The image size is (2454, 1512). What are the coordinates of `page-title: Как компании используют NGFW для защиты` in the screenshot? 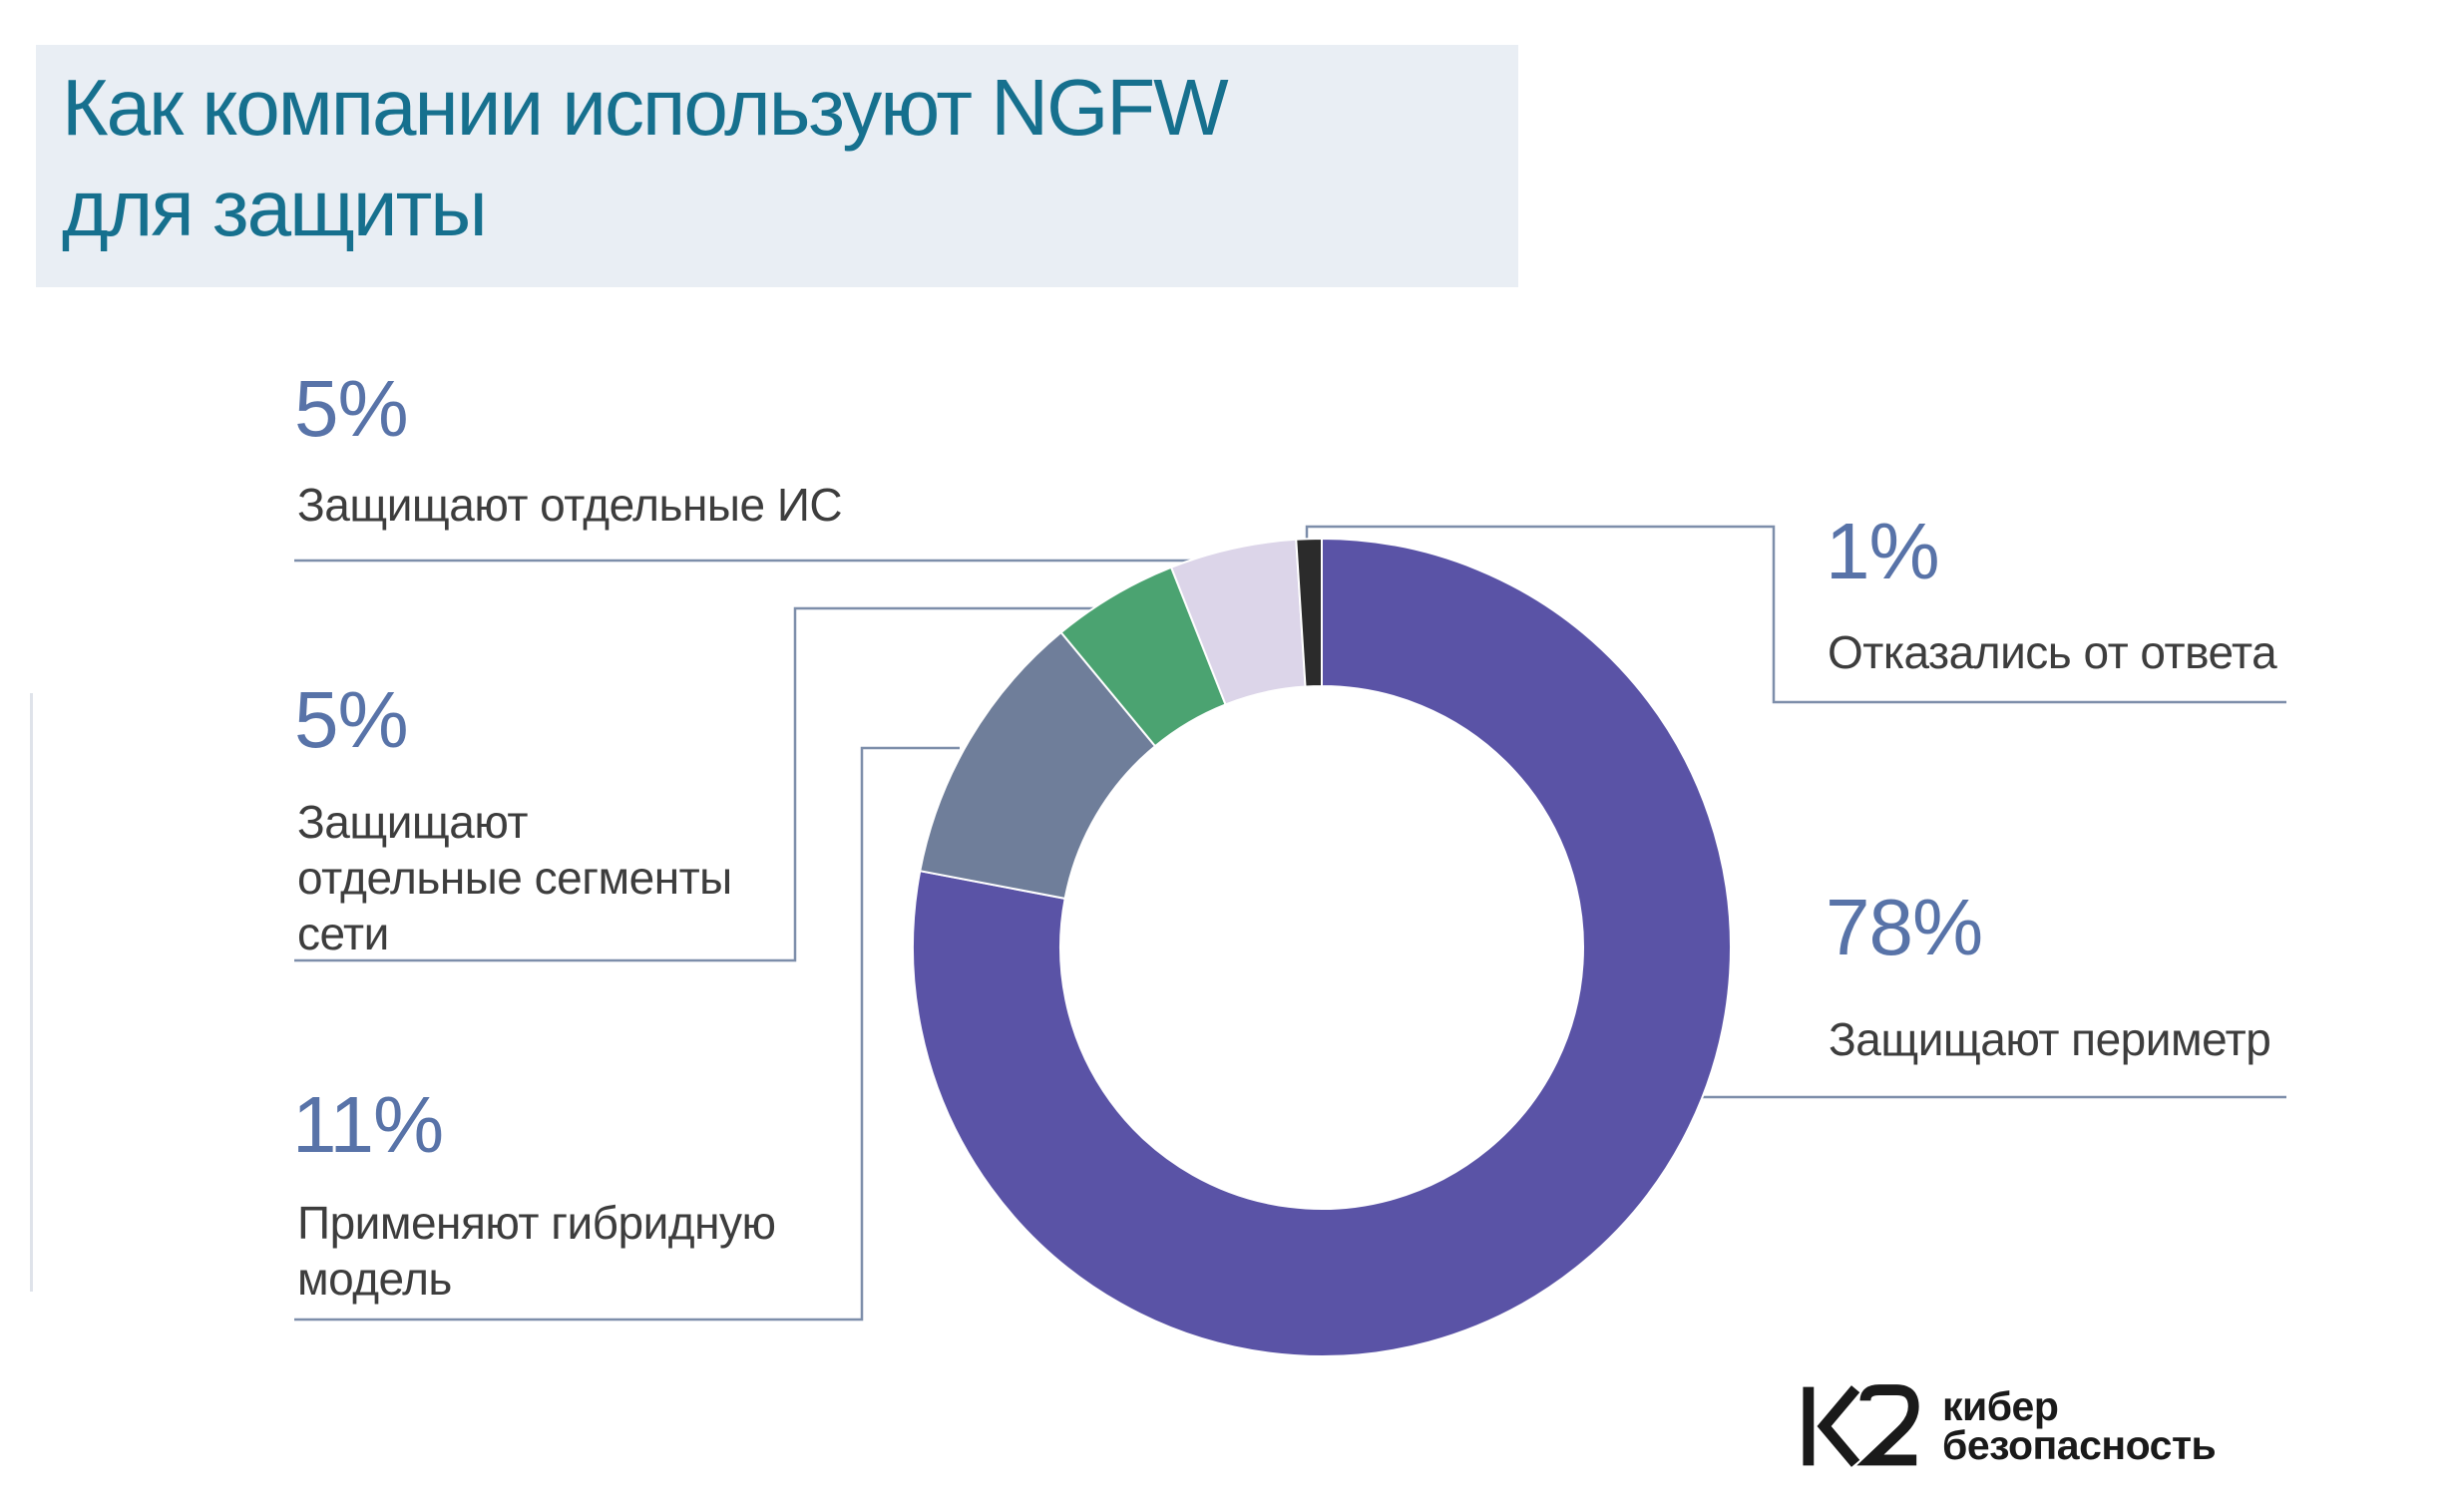 It's located at (646, 157).